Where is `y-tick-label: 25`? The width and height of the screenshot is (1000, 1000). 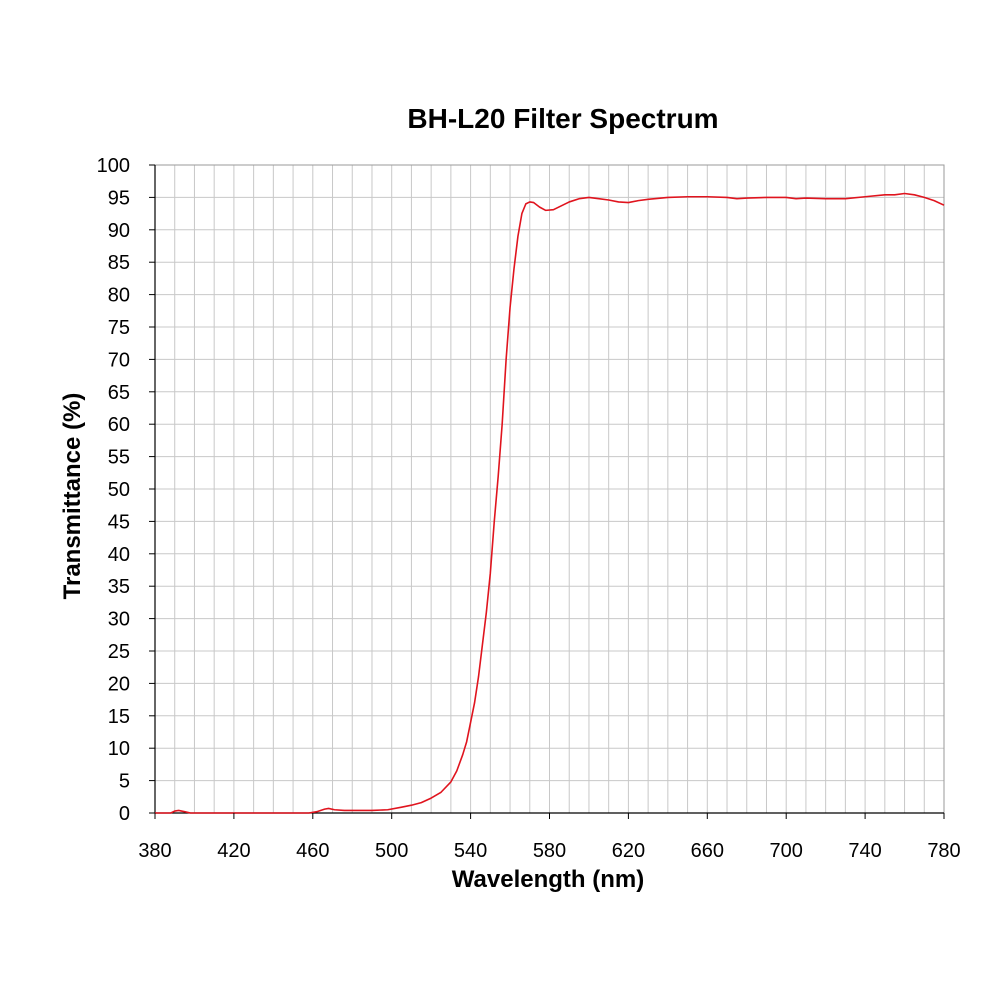 y-tick-label: 25 is located at coordinates (119, 652).